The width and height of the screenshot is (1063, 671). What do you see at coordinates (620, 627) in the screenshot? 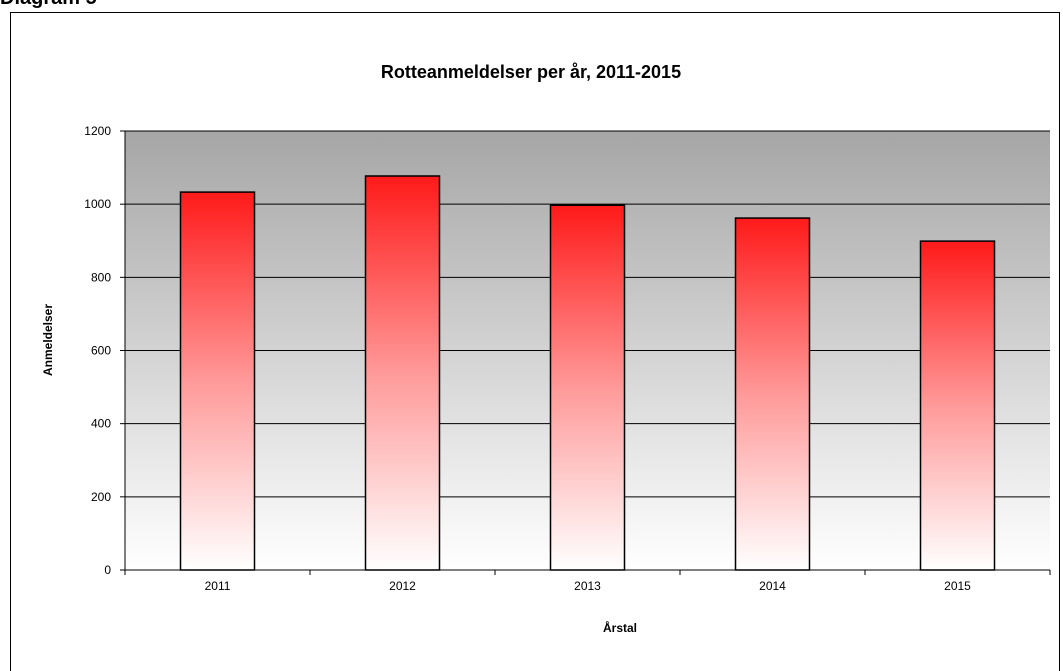
I see `x-axis-label: Årstal` at bounding box center [620, 627].